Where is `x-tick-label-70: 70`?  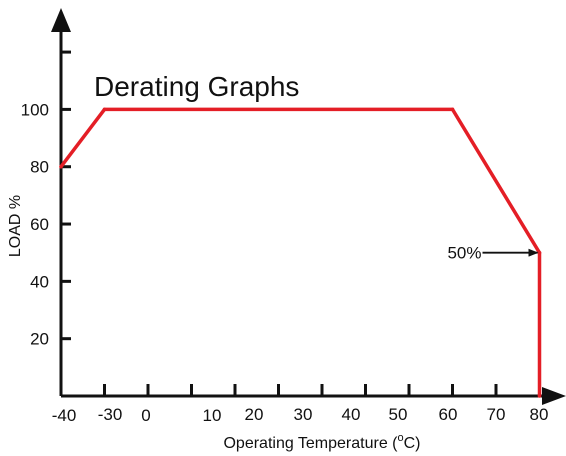
x-tick-label-70: 70 is located at coordinates (496, 414).